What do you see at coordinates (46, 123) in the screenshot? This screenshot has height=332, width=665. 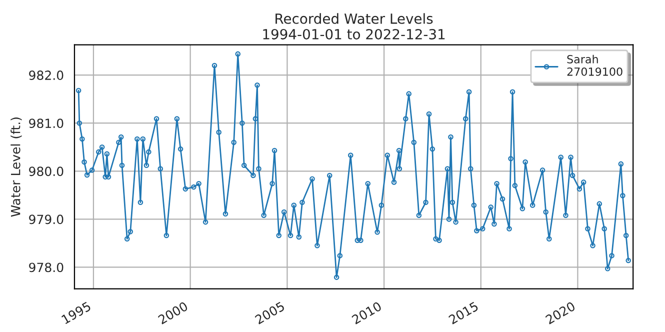 I see `y-tick-label: 981.0` at bounding box center [46, 123].